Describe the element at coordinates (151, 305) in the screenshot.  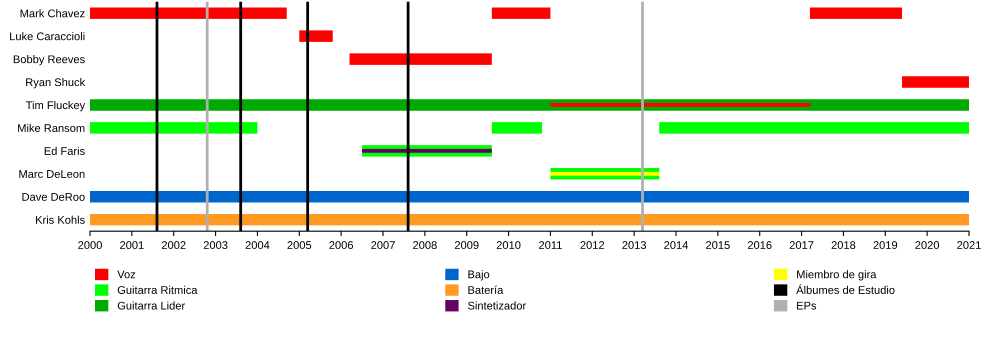
I see `legend-label: Guitarra Lider` at that location.